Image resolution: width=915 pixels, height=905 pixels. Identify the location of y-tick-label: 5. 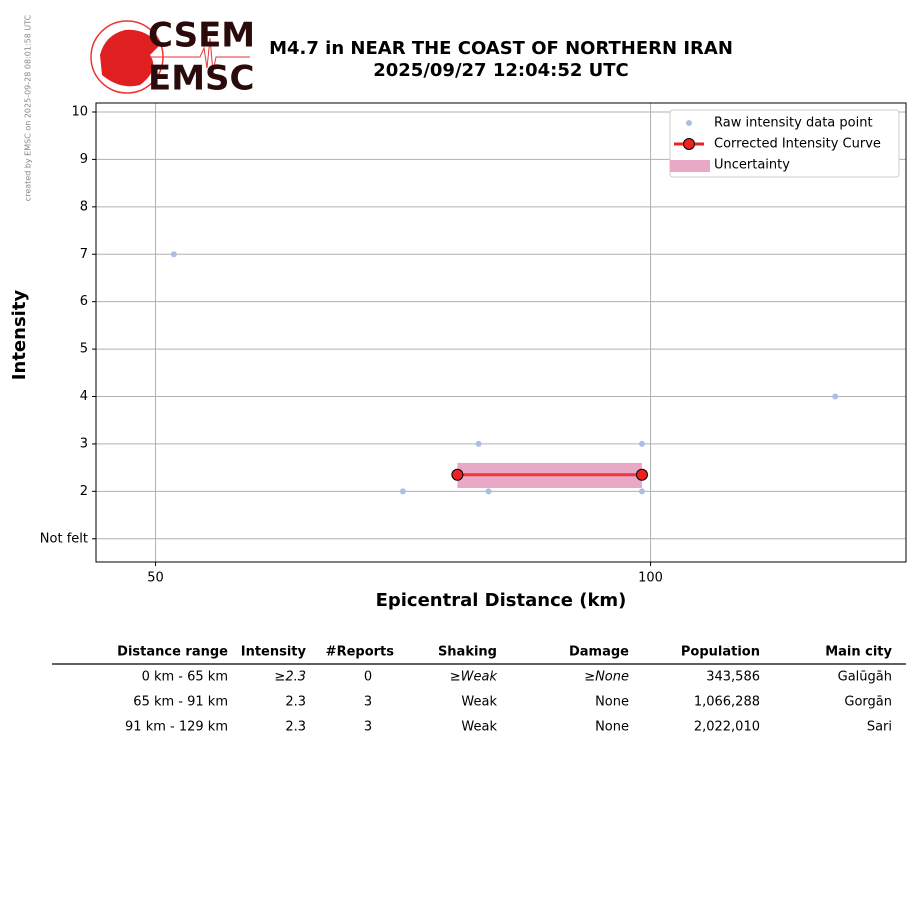
(84, 349).